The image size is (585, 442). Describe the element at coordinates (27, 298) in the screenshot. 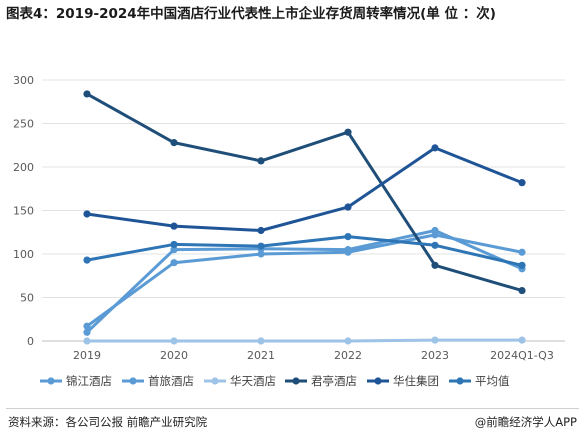

I see `y-tick-label: 50` at that location.